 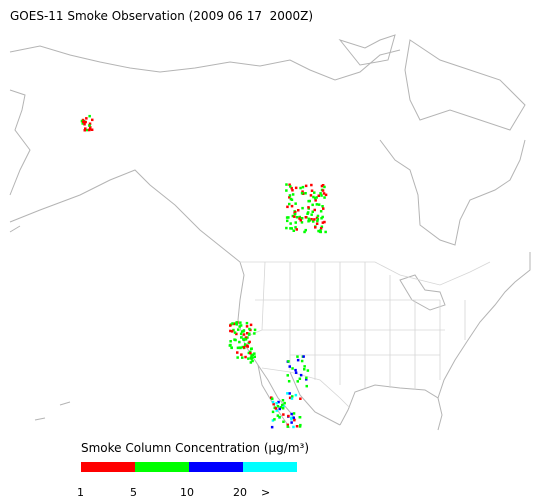 I want to click on east-coast, so click(x=484, y=325).